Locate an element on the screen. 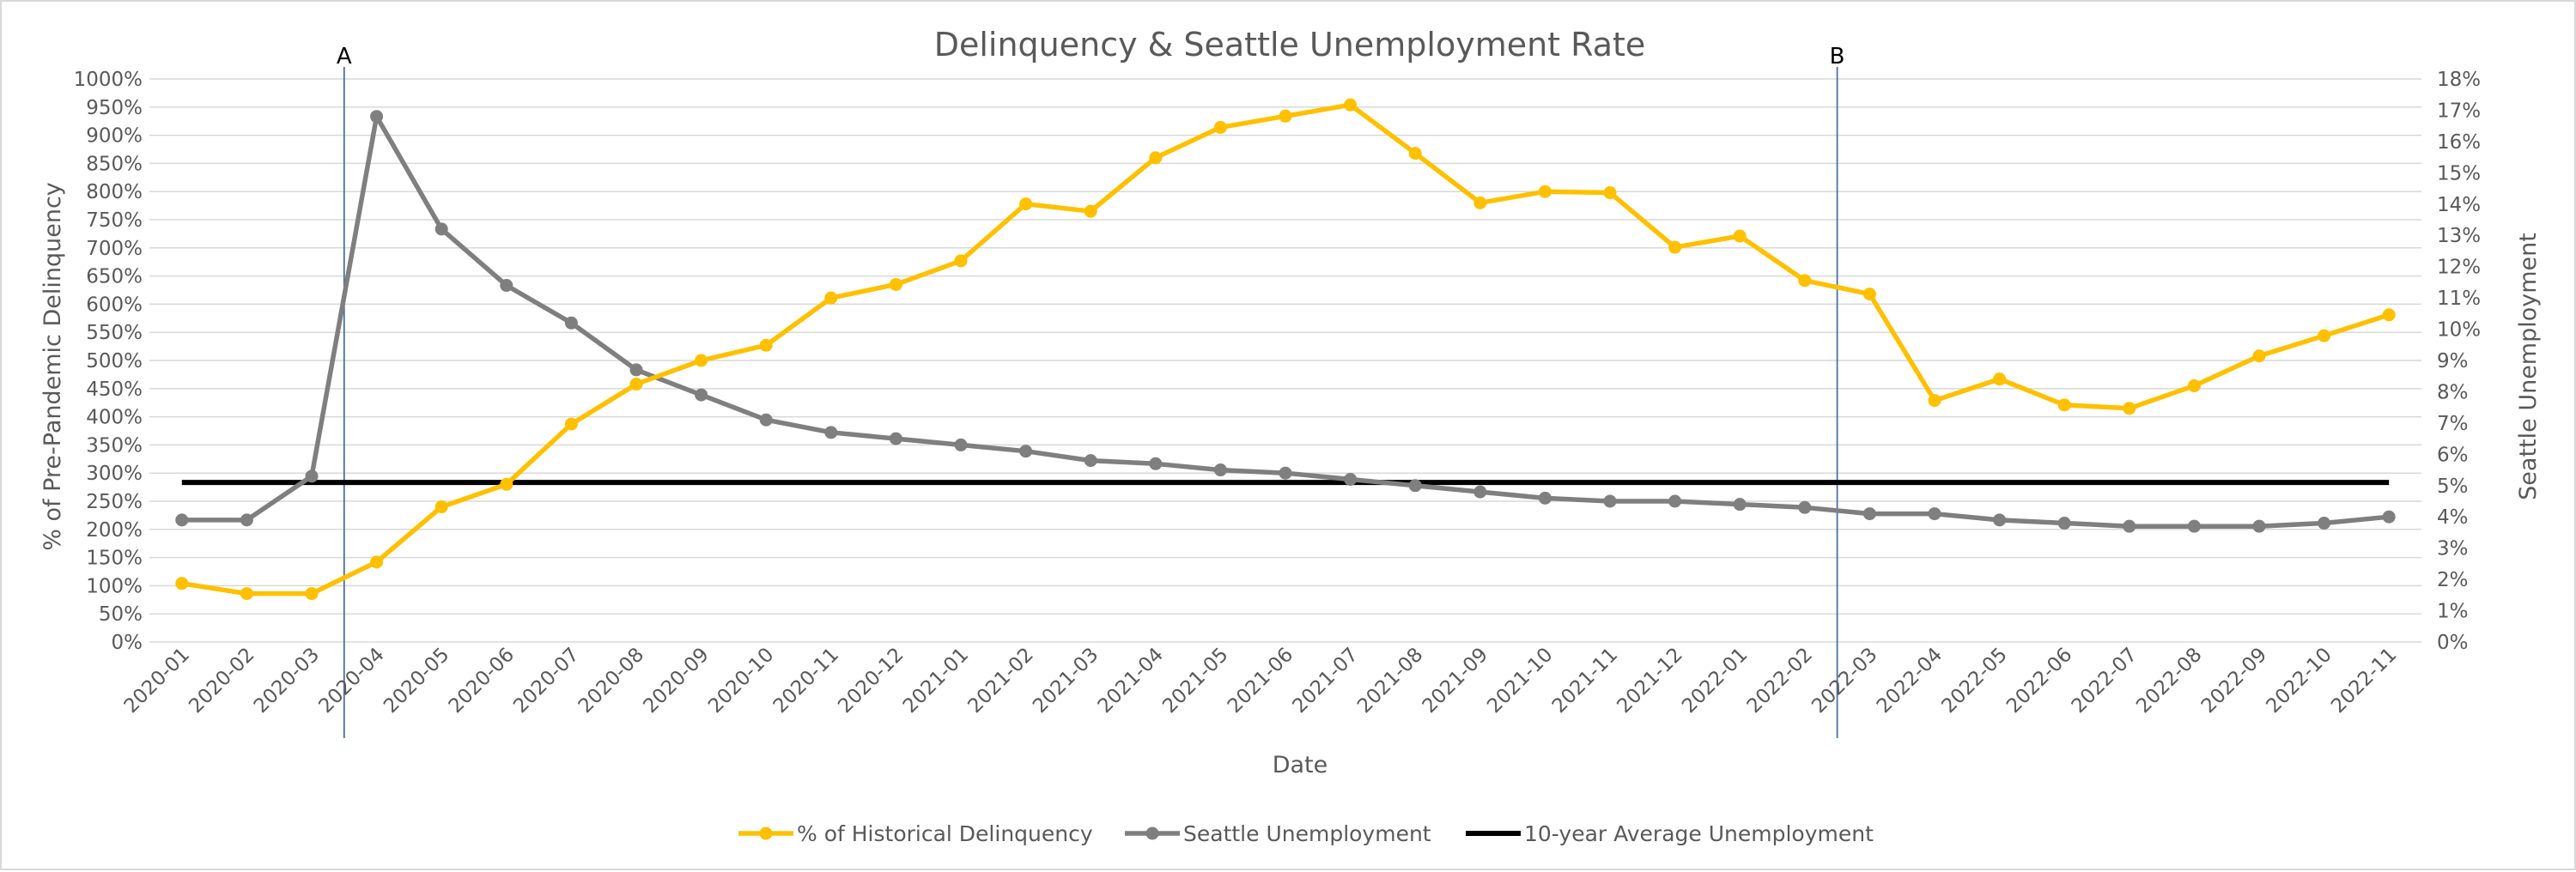 The height and width of the screenshot is (872, 2576). legend-label: 10-year Average Unemployment is located at coordinates (1699, 833).